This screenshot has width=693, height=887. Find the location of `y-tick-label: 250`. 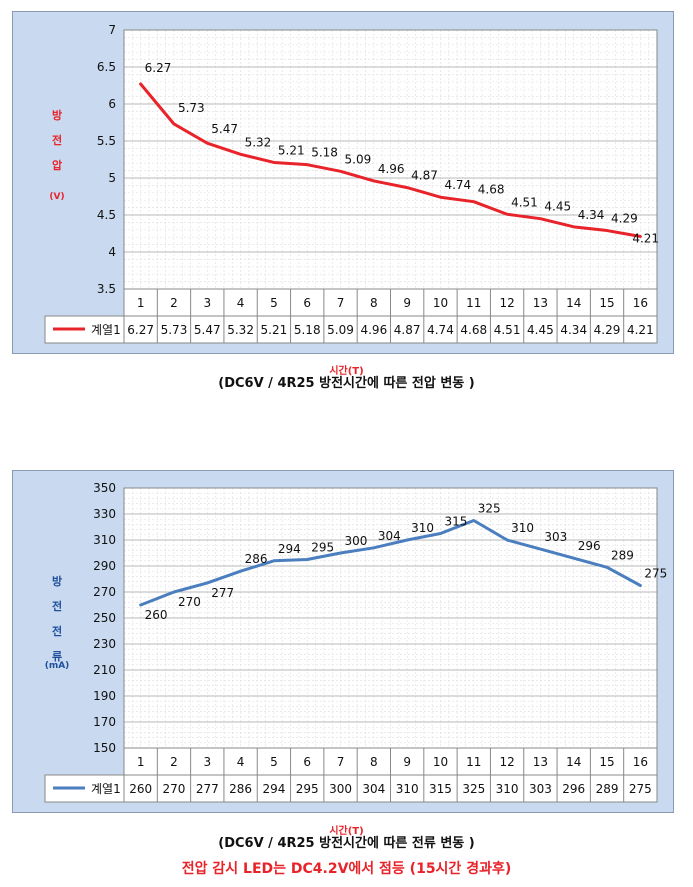

y-tick-label: 250 is located at coordinates (104, 618).